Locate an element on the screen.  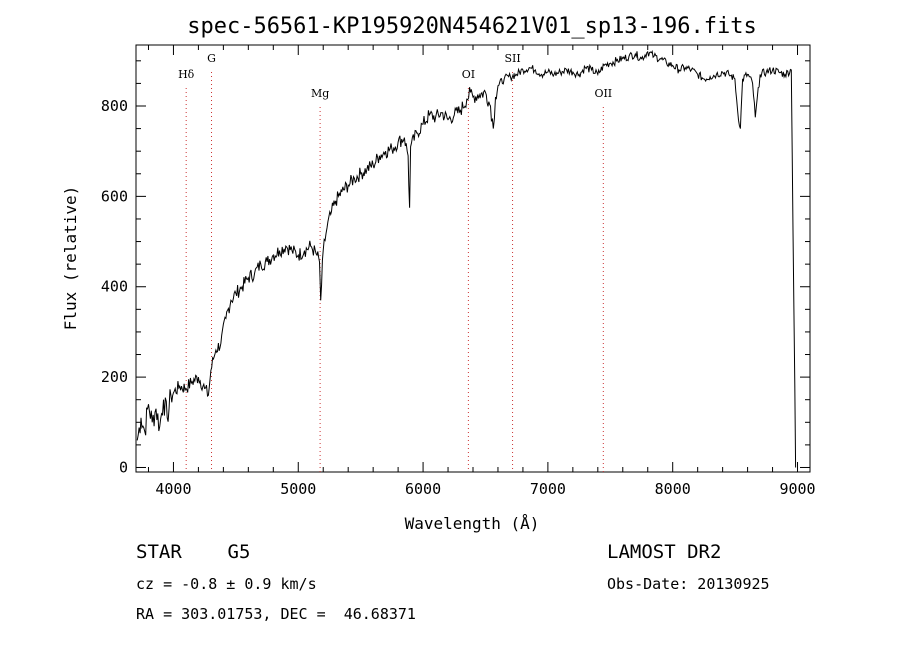
y-tick-label: 400 is located at coordinates (114, 287).